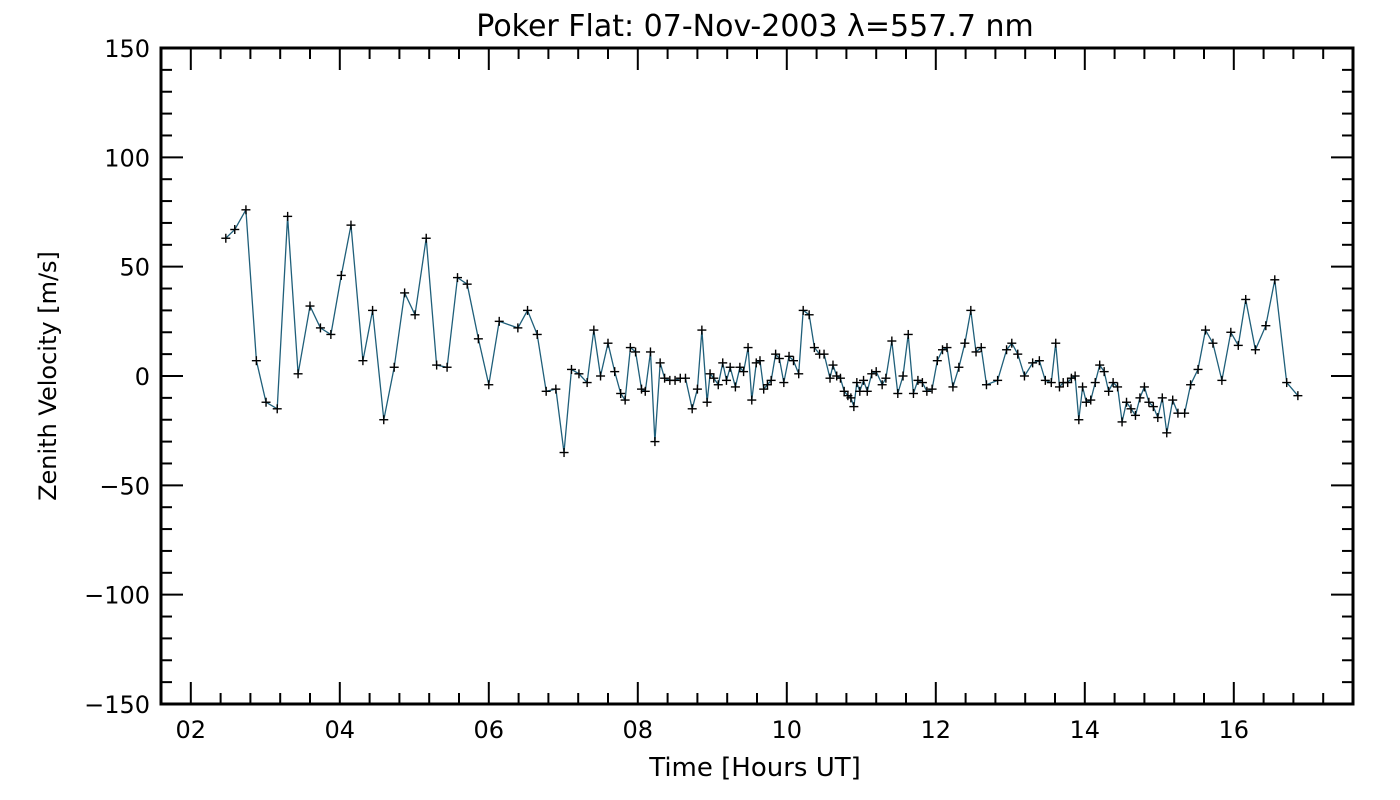 Image resolution: width=1400 pixels, height=800 pixels. Describe the element at coordinates (124, 486) in the screenshot. I see `y-tick-label: −50` at that location.